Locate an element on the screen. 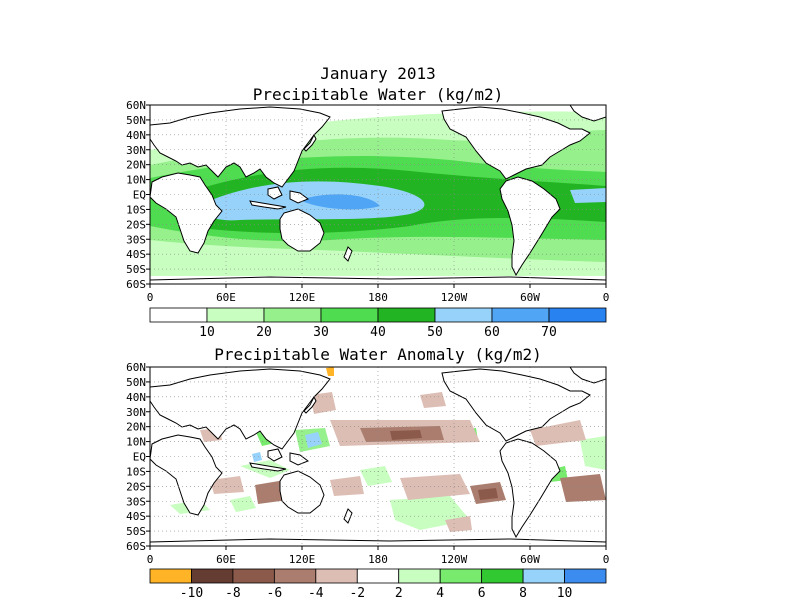  map2-title: Precipitable Water Anomaly (kg/m2) is located at coordinates (378, 354).